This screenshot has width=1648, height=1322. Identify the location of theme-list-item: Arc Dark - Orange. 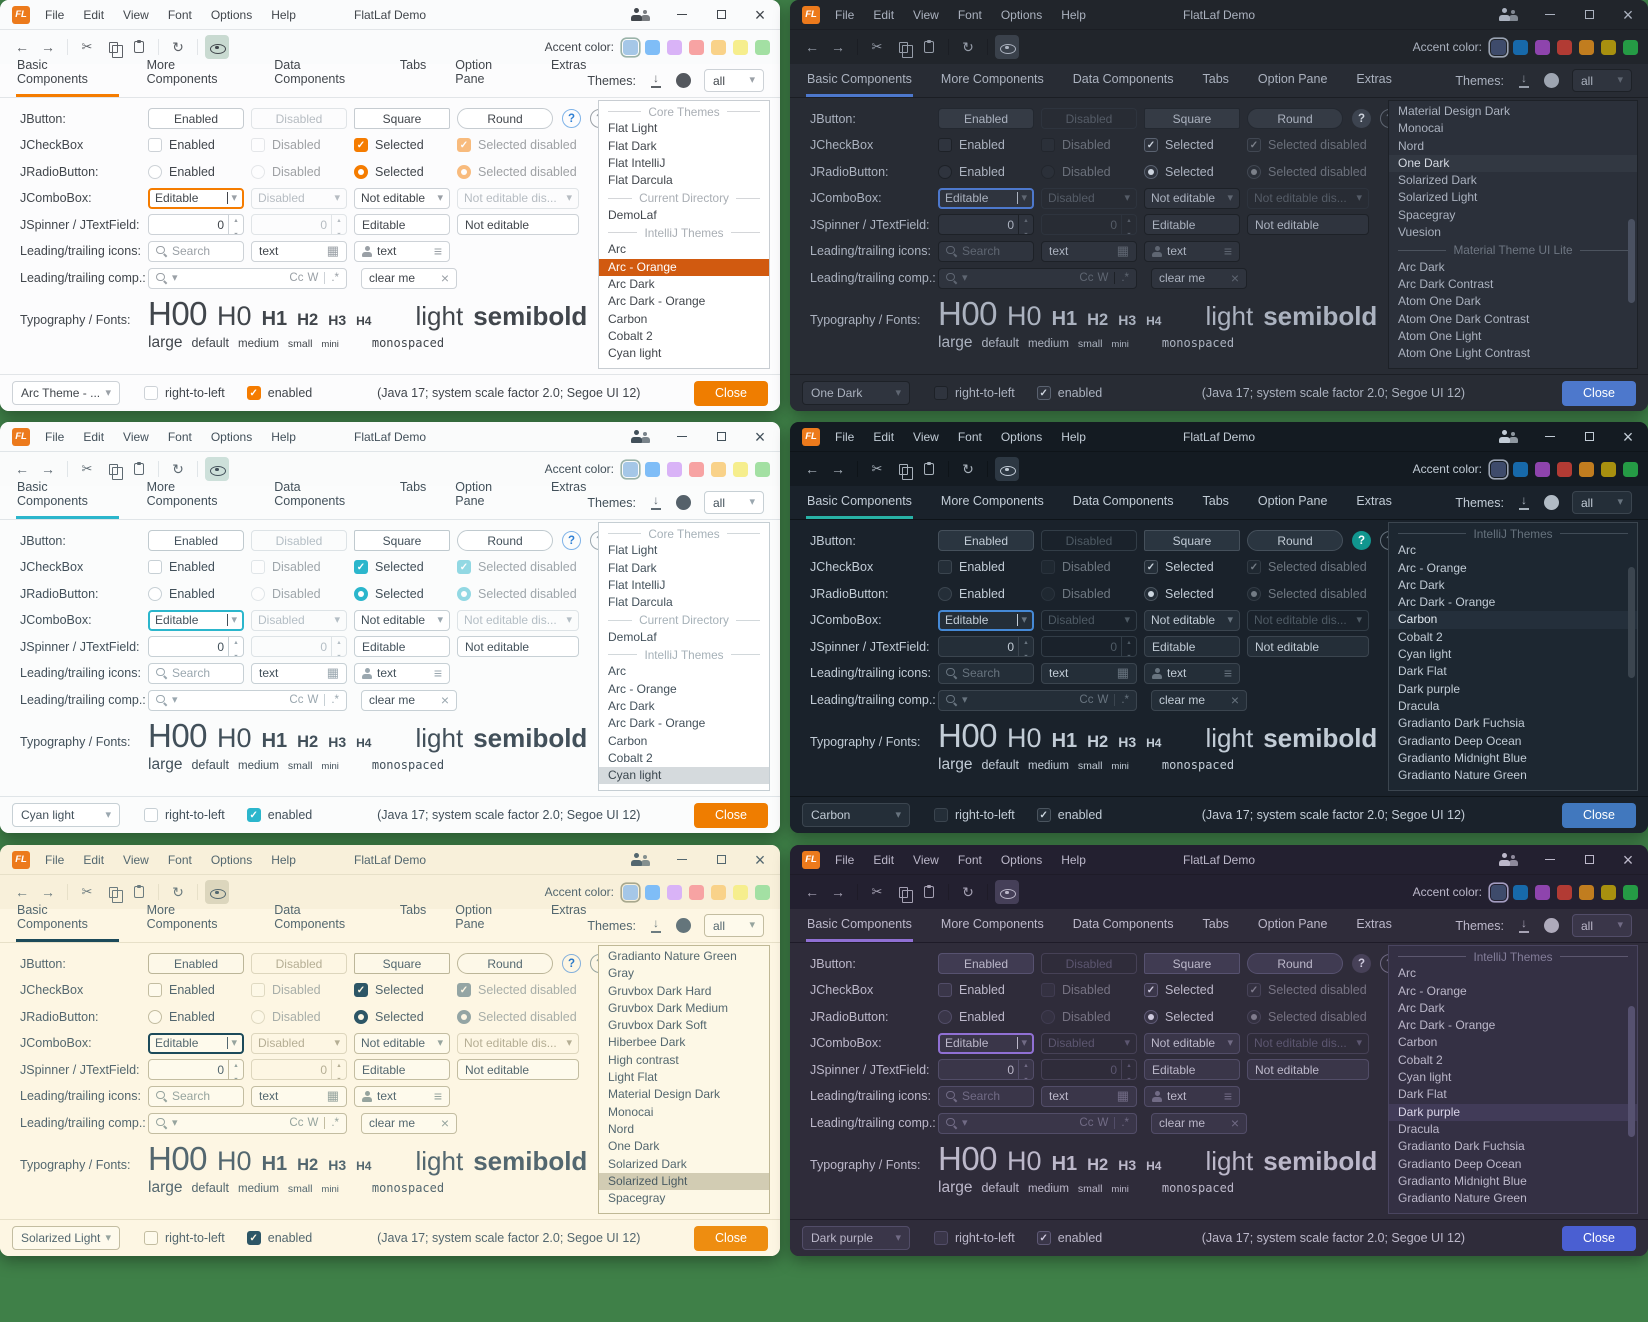
(657, 723).